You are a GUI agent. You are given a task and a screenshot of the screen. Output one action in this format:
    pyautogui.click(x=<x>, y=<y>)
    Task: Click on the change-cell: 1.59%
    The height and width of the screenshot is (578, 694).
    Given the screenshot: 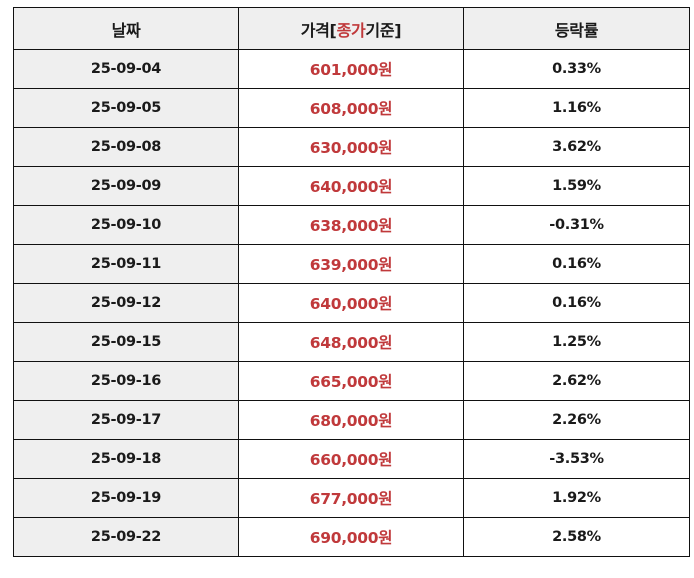 What is the action you would take?
    pyautogui.click(x=576, y=186)
    